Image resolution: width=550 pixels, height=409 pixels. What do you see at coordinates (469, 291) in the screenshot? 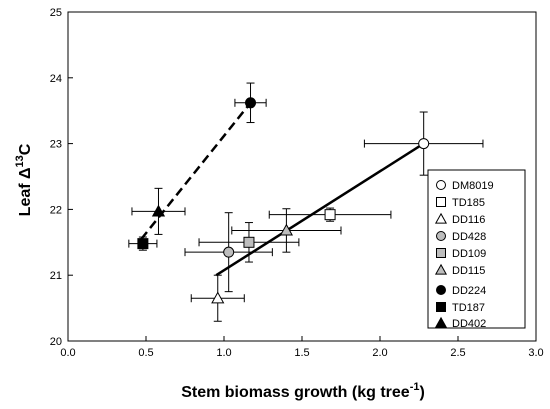
I see `legend-label-DD224: DD224` at bounding box center [469, 291].